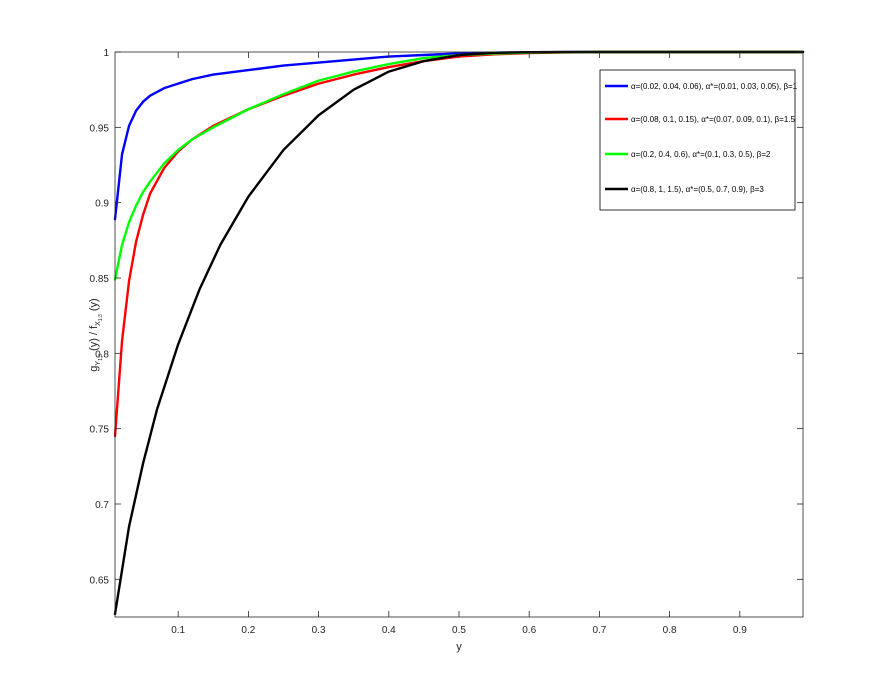  What do you see at coordinates (248, 630) in the screenshot?
I see `x-tick-label: 0.2` at bounding box center [248, 630].